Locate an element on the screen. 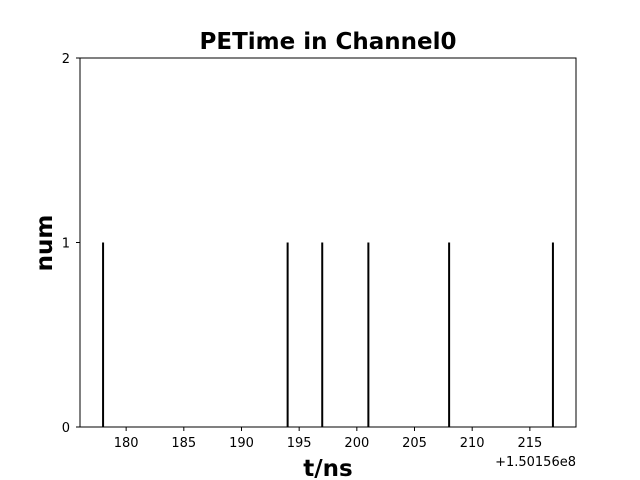  x-tick-label: 200 is located at coordinates (356, 443).